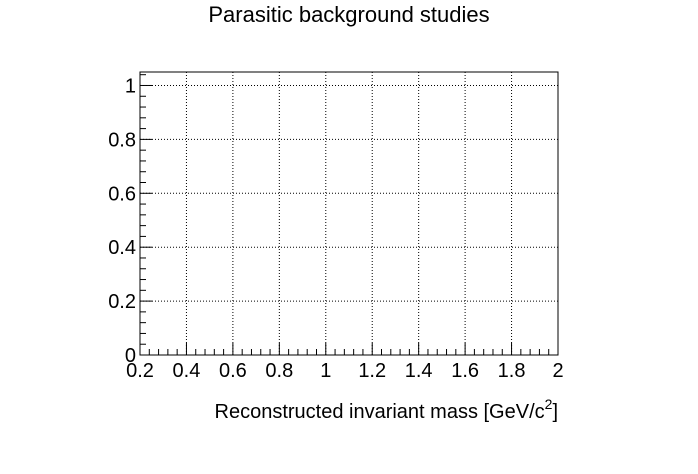  I want to click on x-tick-label: 1.6, so click(465, 371).